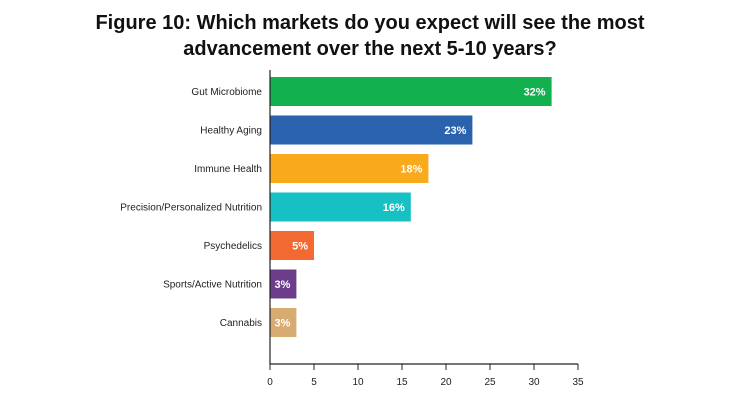 This screenshot has height=400, width=740. Describe the element at coordinates (233, 246) in the screenshot. I see `category-label-psychedelics: Psychedelics` at that location.